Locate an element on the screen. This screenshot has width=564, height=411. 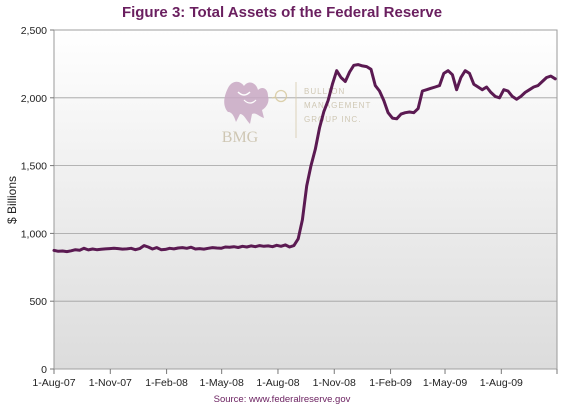
watermark-logo: BMG BULLION MANAGEMENT GROUP INC. is located at coordinates (296, 113).